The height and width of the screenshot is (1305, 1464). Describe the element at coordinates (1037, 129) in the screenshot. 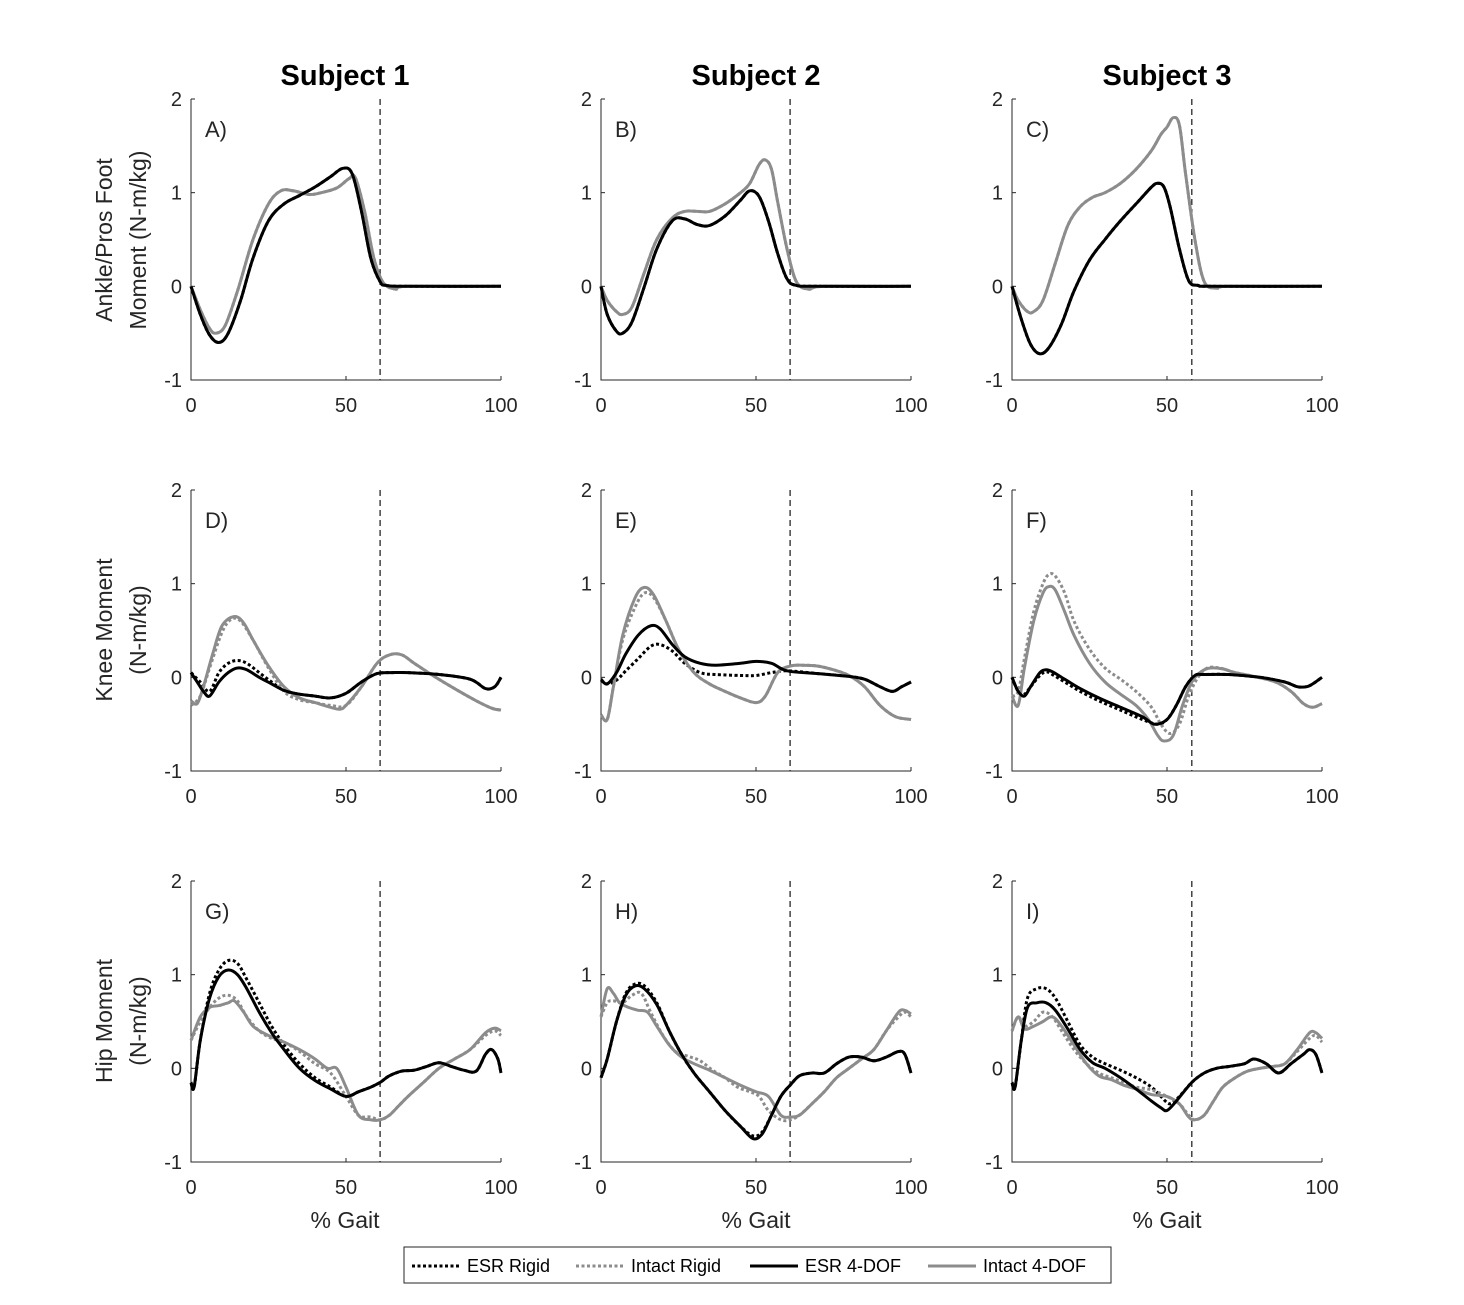

I see `panel-label: C)` at that location.